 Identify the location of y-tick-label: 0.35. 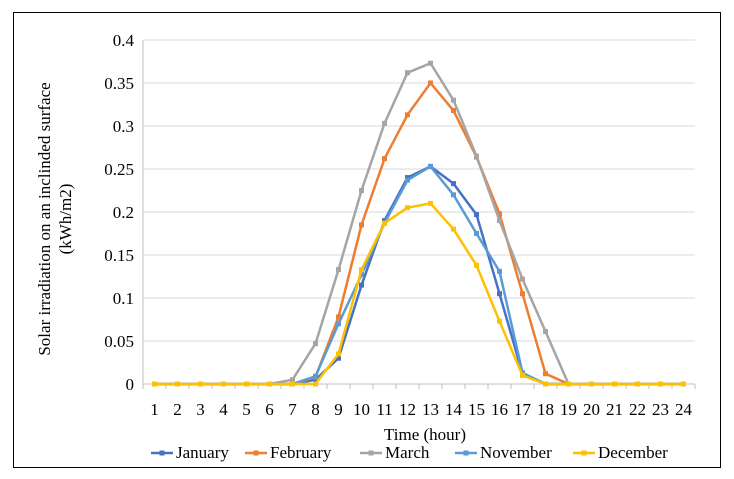
(119, 83).